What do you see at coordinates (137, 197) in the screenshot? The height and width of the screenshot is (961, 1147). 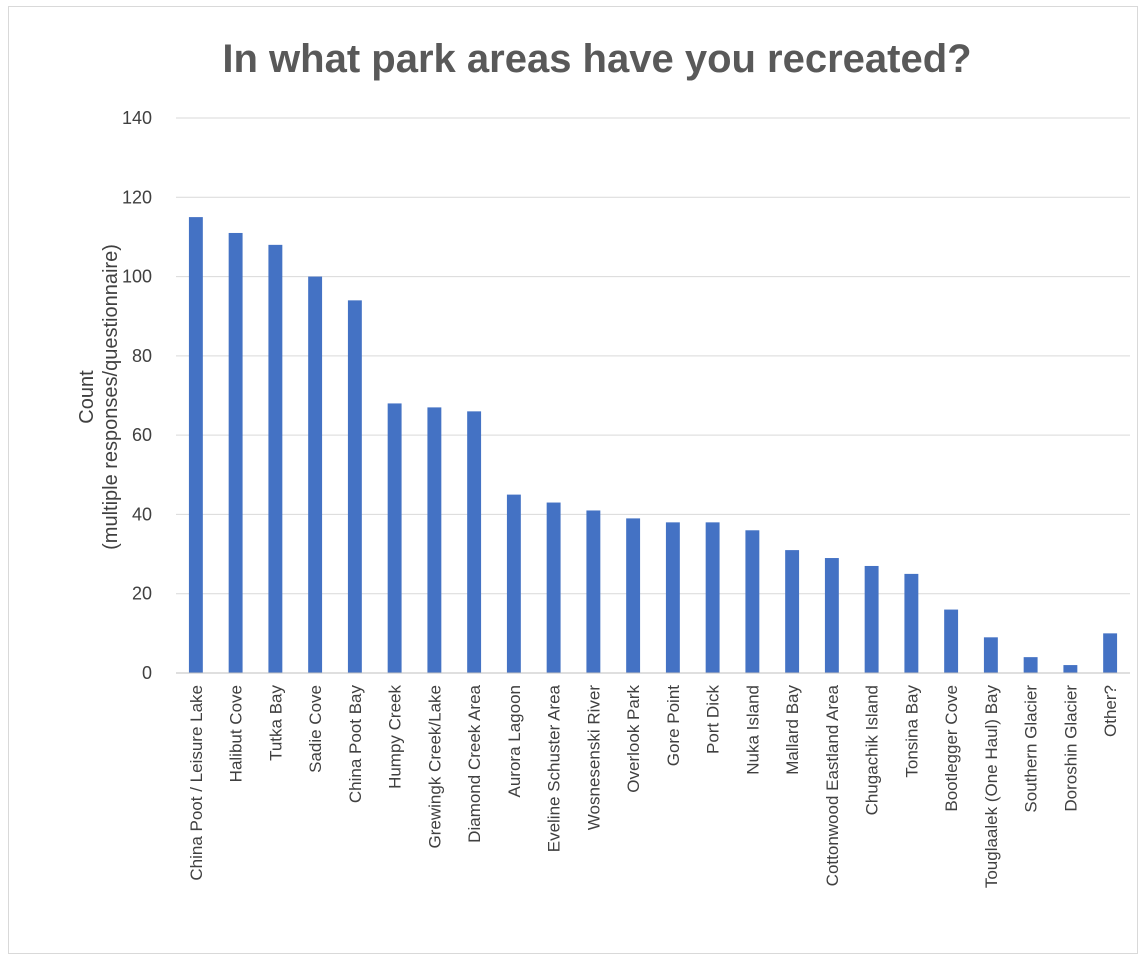 I see `y-tick-label: 120` at bounding box center [137, 197].